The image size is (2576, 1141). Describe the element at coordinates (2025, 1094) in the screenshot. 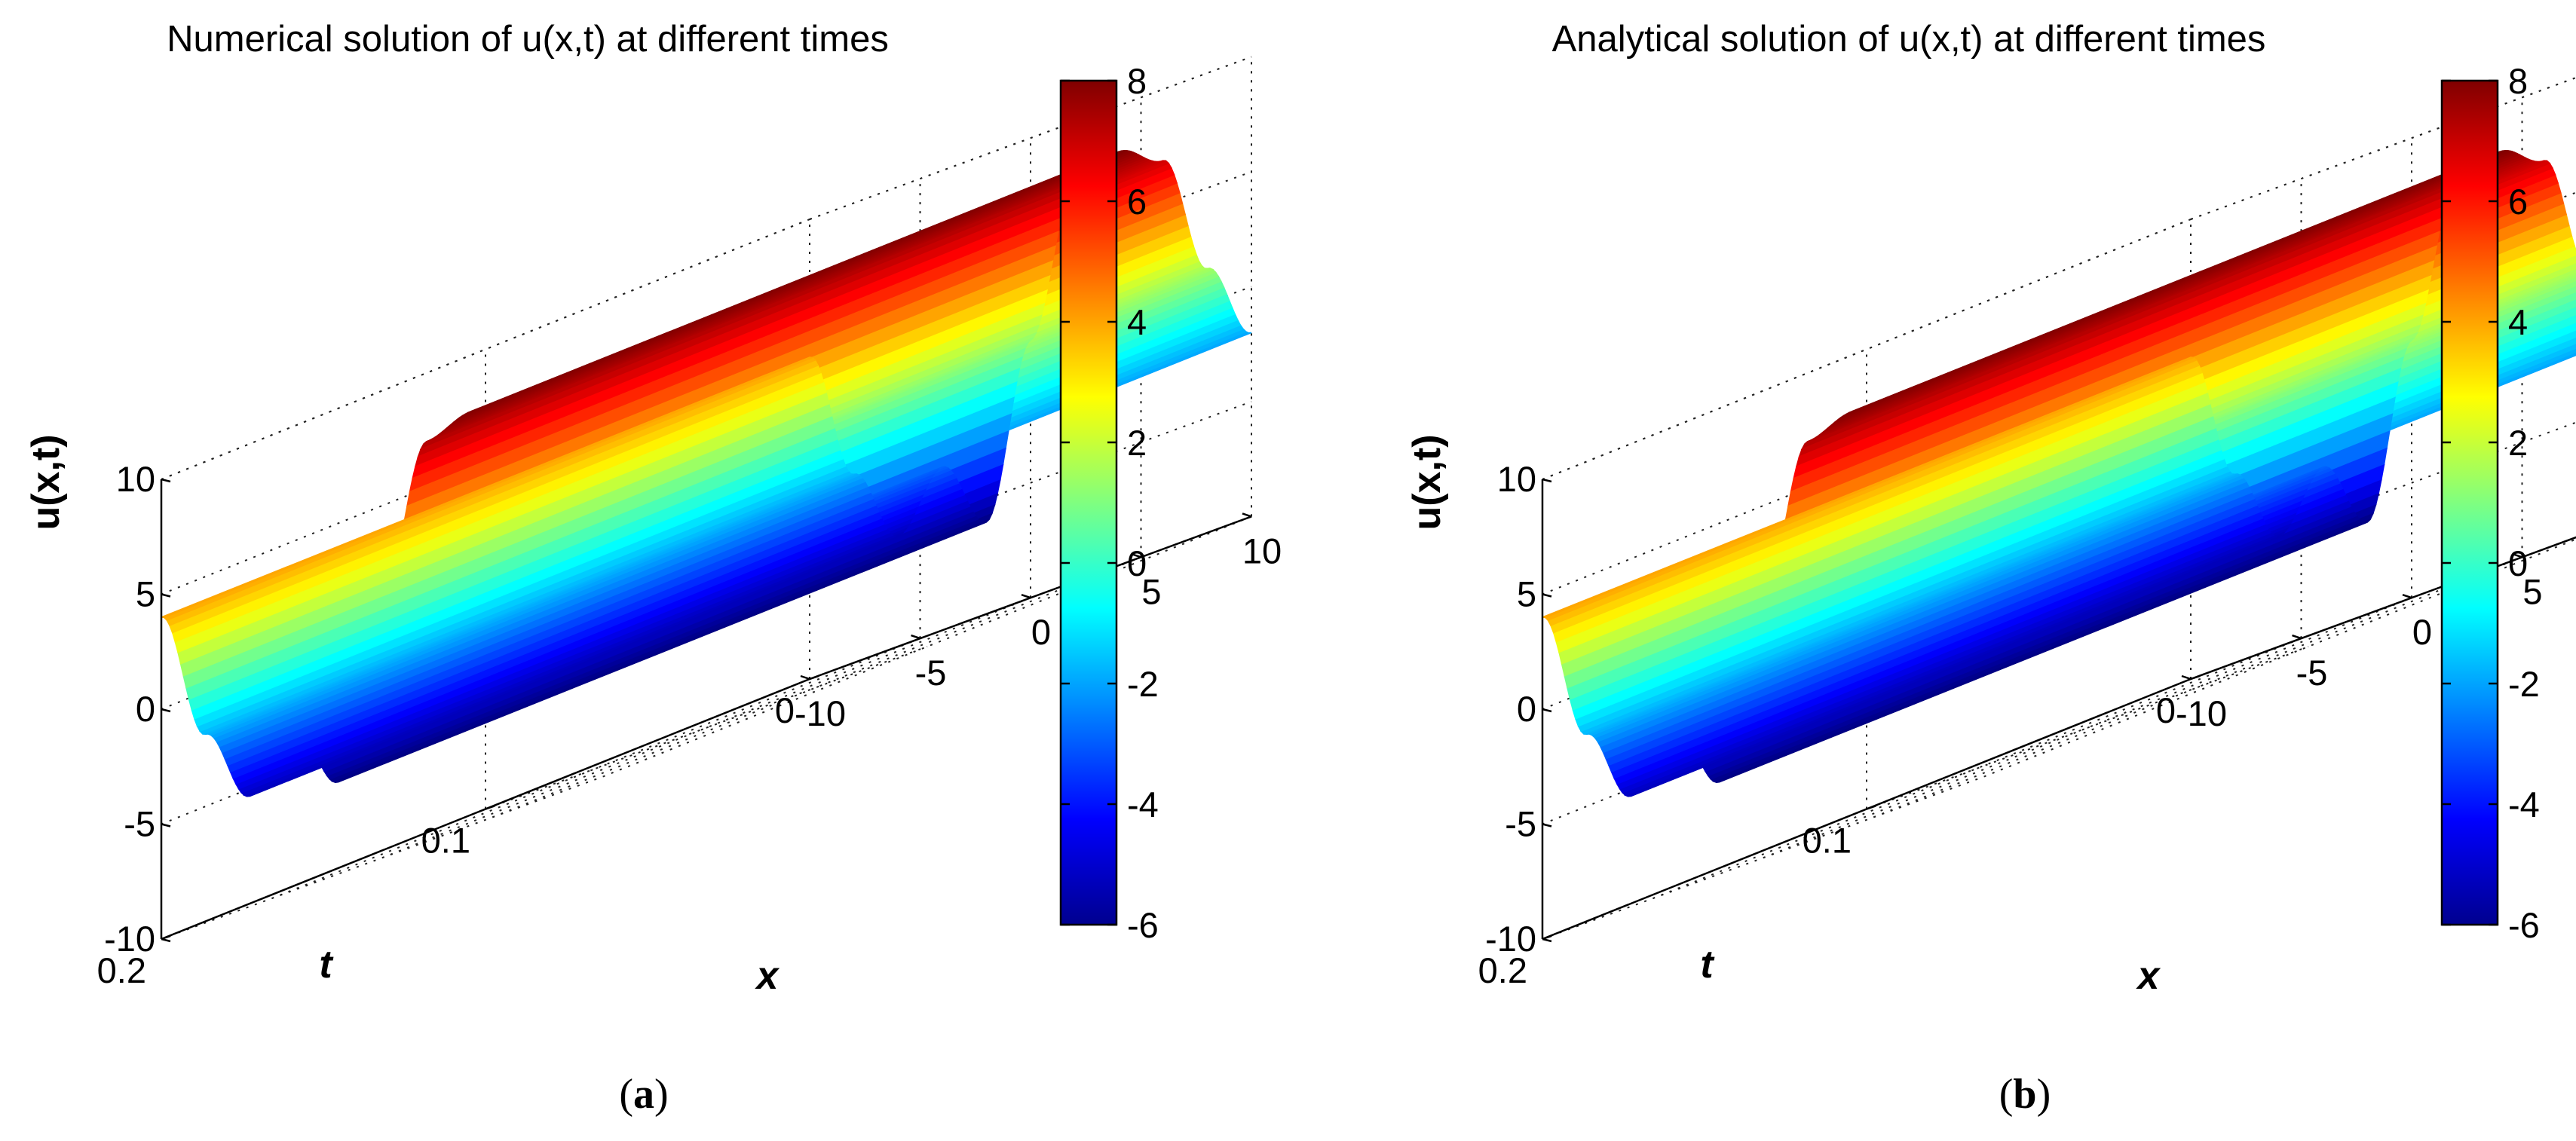

I see `panel-caption: (b)` at that location.